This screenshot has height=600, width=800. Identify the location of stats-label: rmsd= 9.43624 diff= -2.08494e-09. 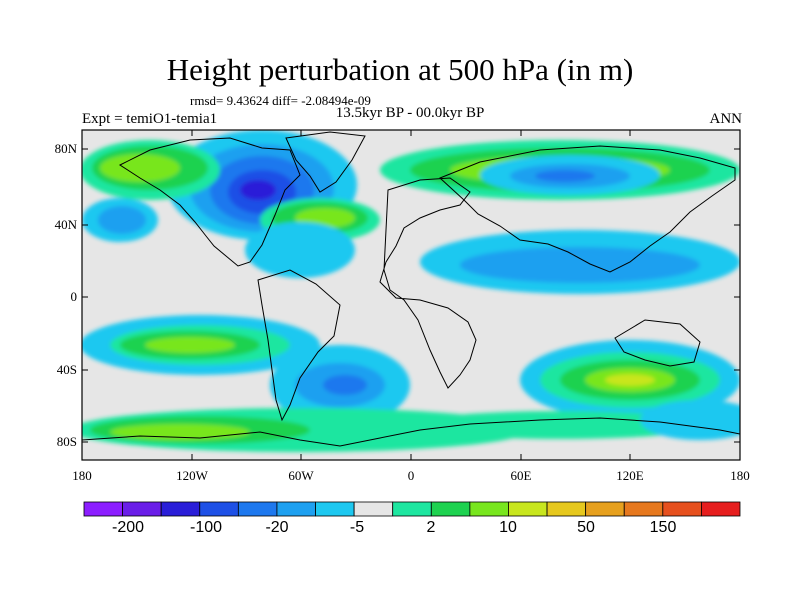
(280, 100).